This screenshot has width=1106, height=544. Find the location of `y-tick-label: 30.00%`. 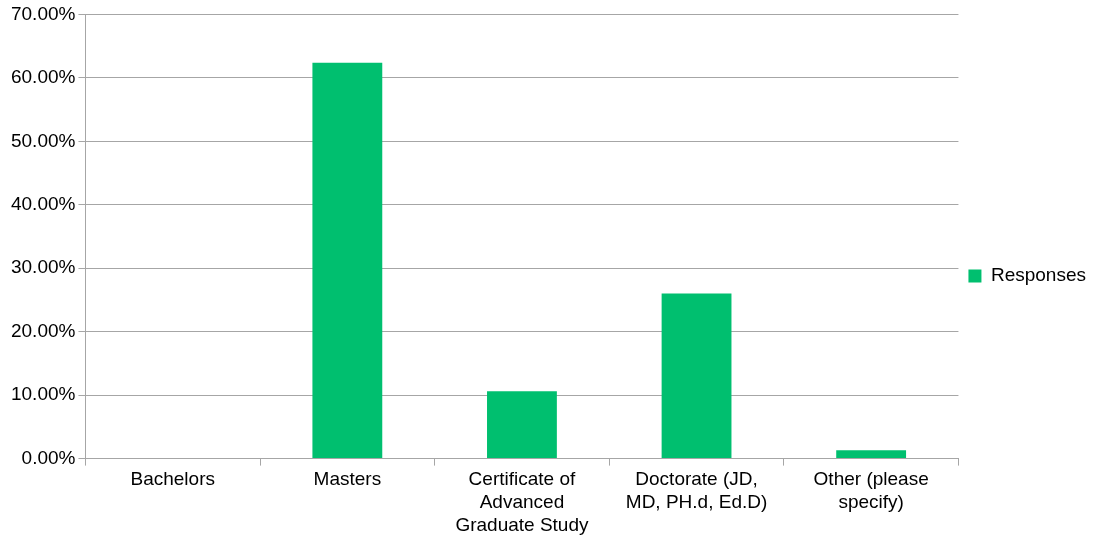

y-tick-label: 30.00% is located at coordinates (43, 267).